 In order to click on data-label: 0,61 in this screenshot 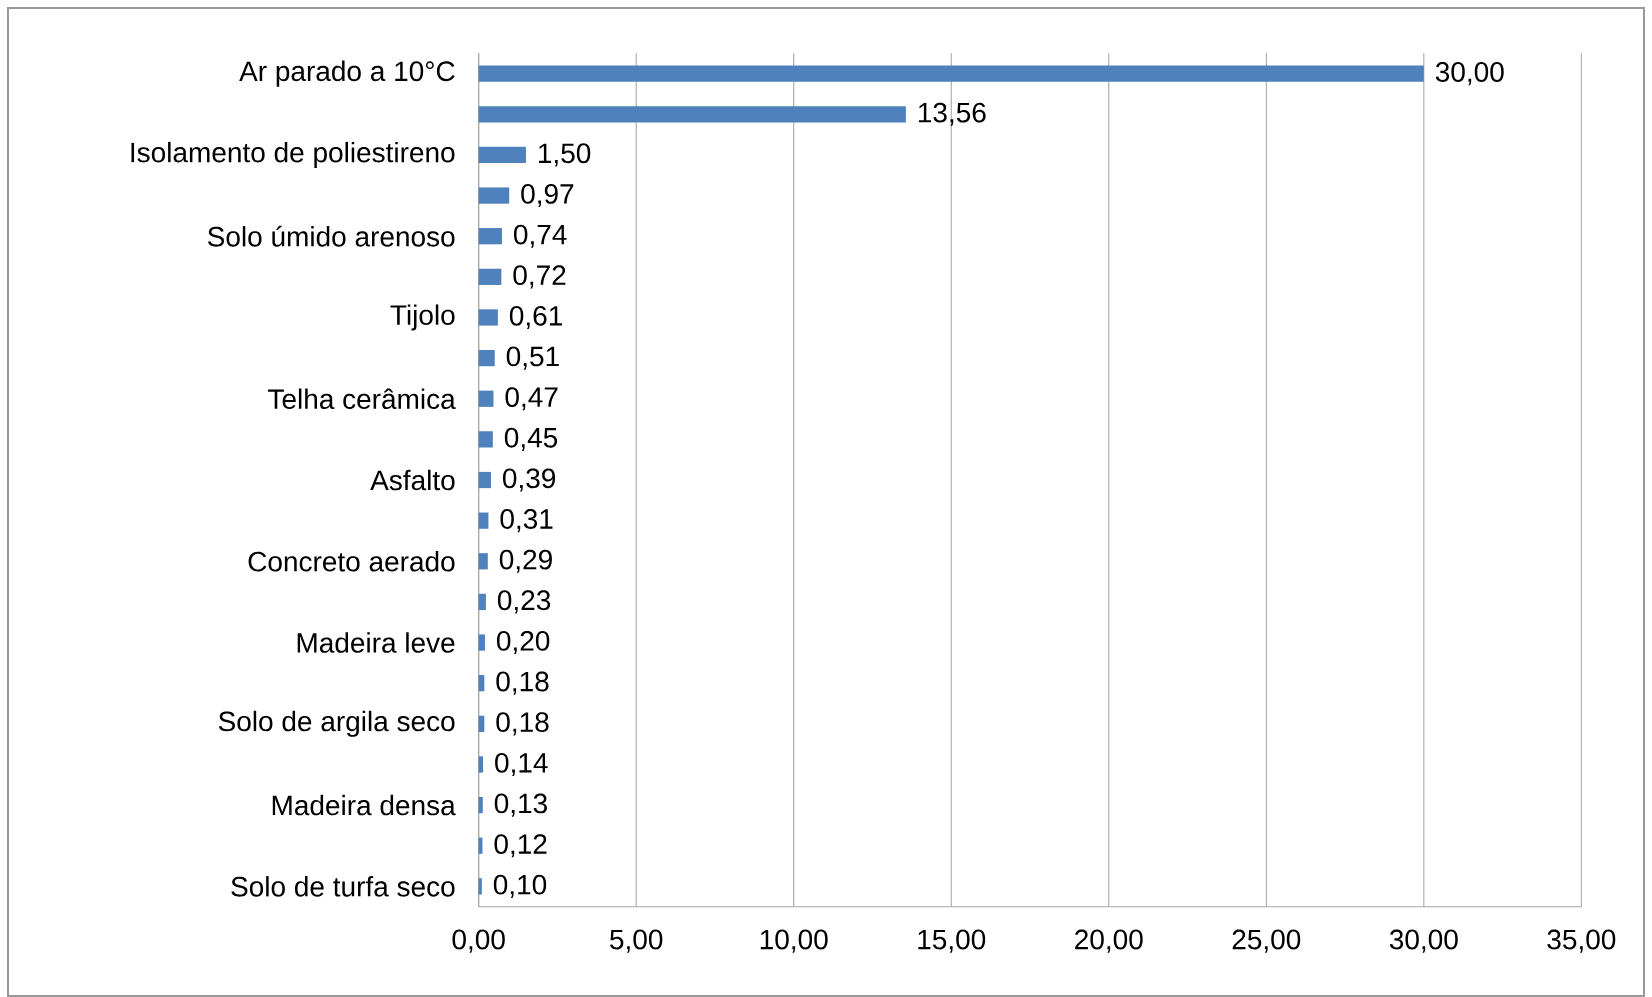, I will do `click(535, 317)`.